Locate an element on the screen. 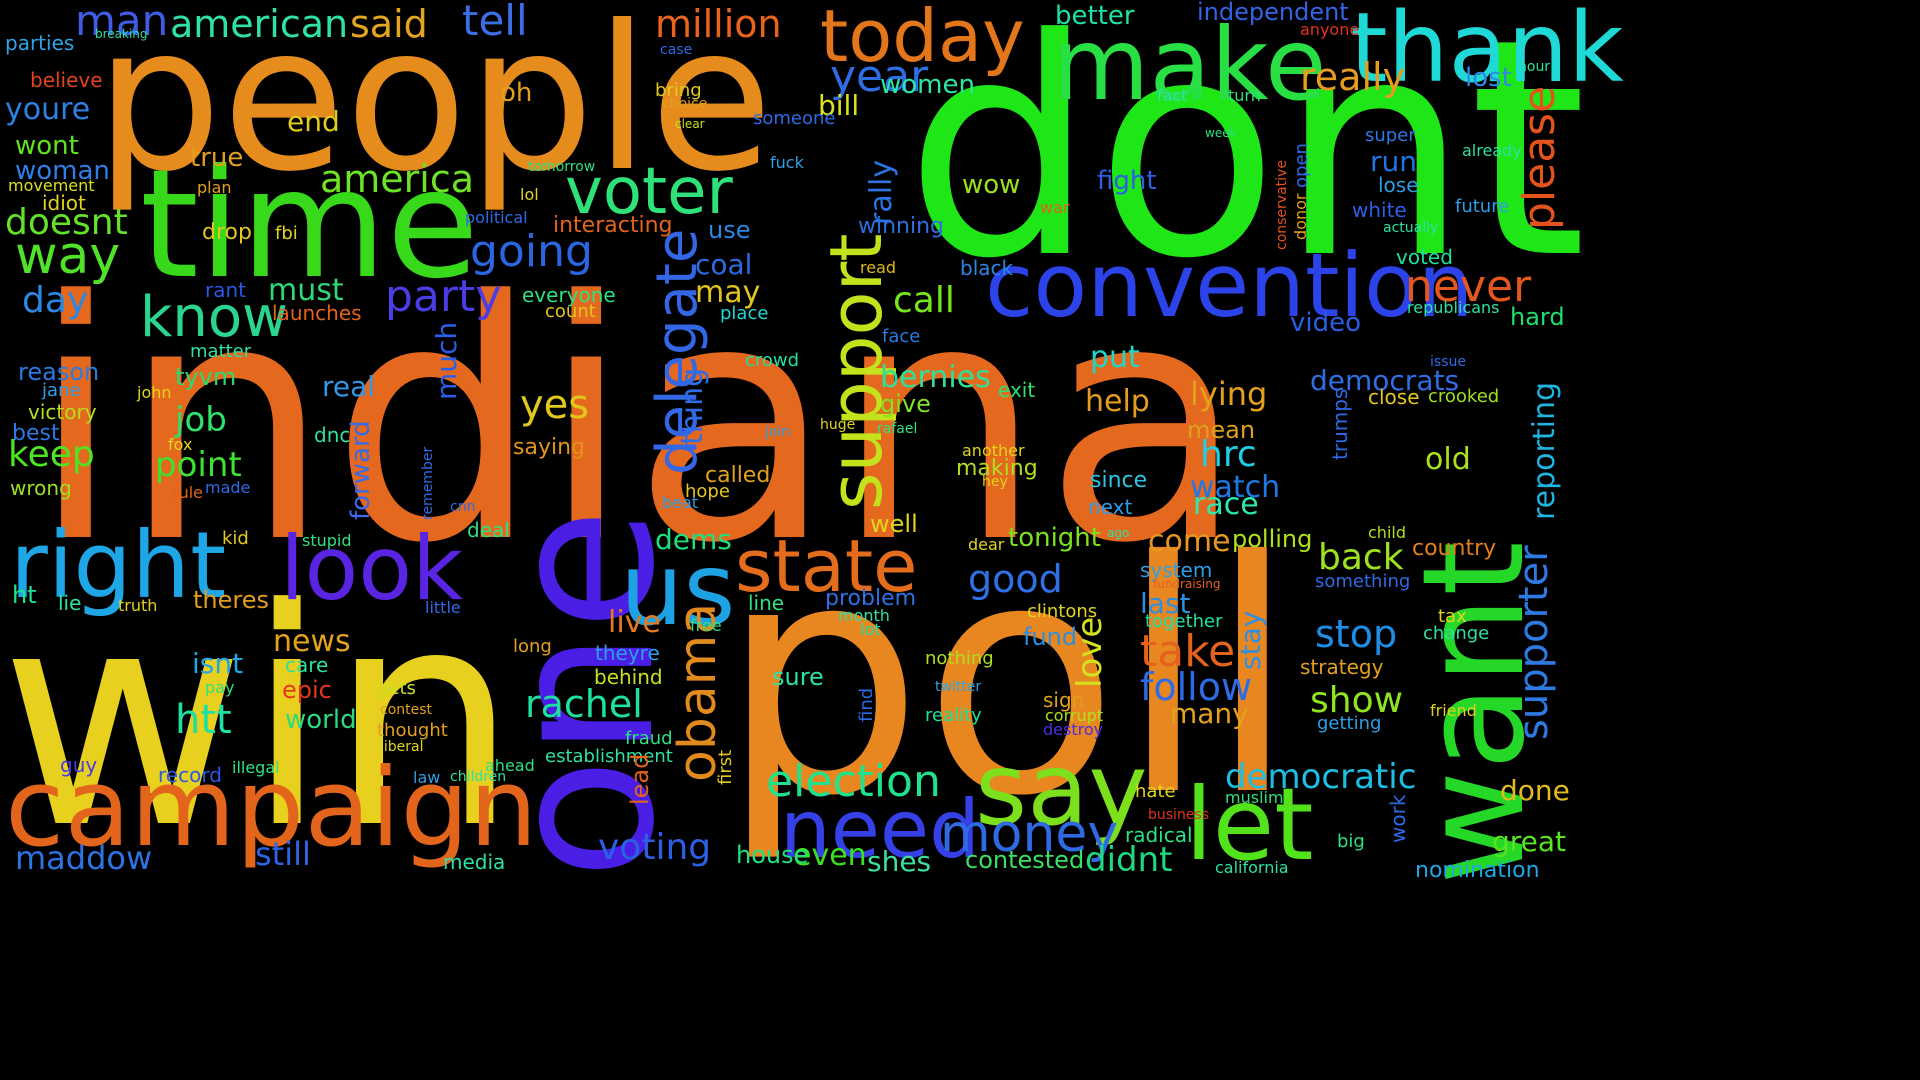 The width and height of the screenshot is (1920, 1080). word-republicans: republicans is located at coordinates (1453, 307).